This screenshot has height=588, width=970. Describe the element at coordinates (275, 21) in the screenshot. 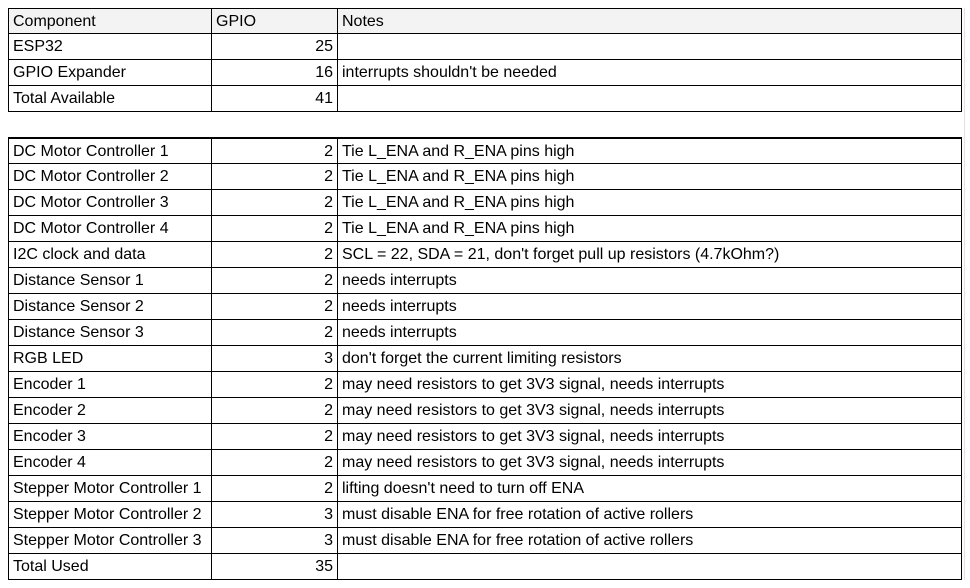

I see `header-gpio: GPIO` at that location.